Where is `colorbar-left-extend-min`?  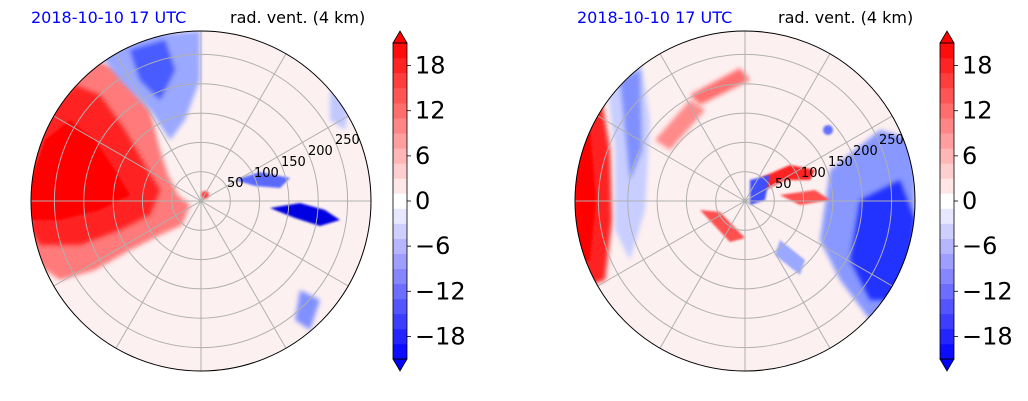
colorbar-left-extend-min is located at coordinates (400, 365).